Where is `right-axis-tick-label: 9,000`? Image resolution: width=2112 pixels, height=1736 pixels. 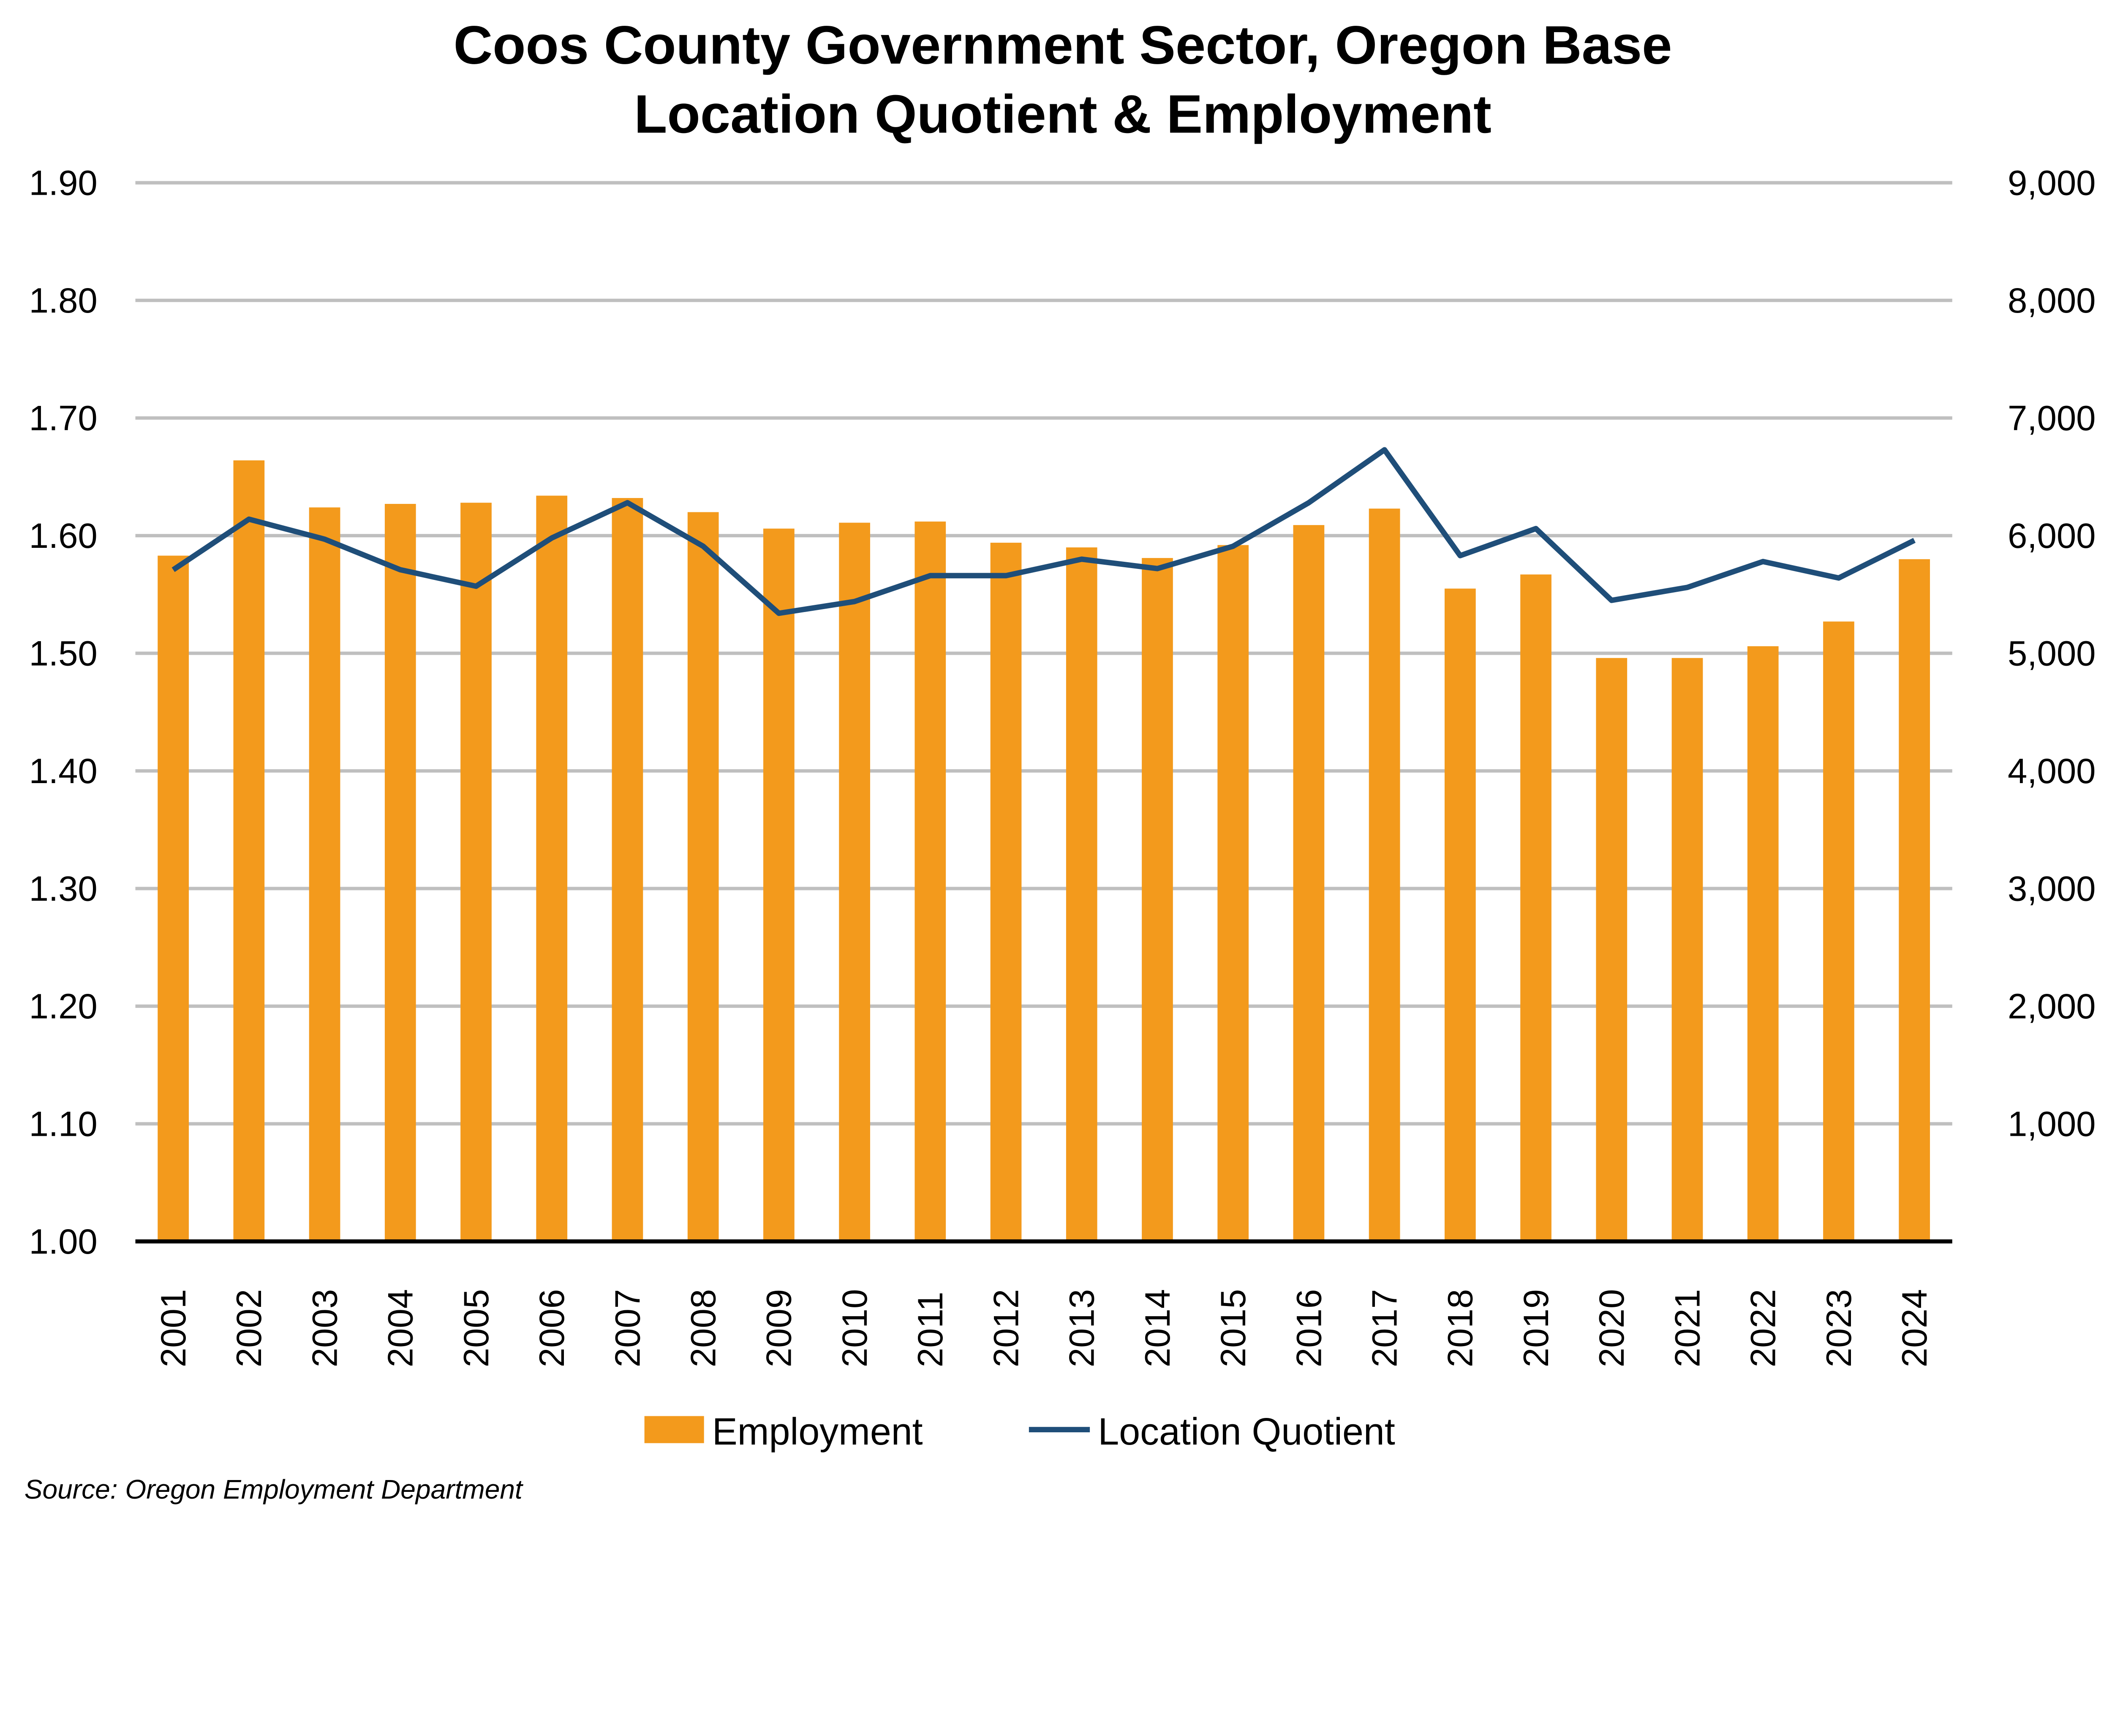 right-axis-tick-label: 9,000 is located at coordinates (2052, 183).